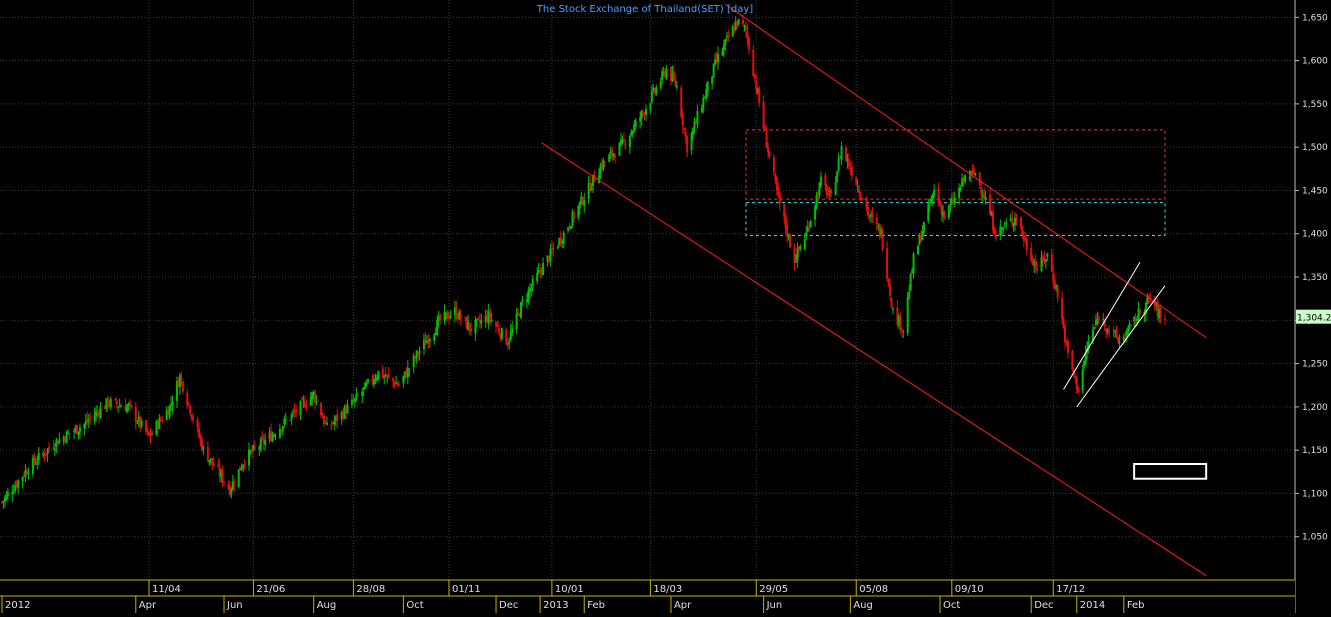 The height and width of the screenshot is (617, 1331). Describe the element at coordinates (166, 589) in the screenshot. I see `x-upper-label: 11/04` at that location.